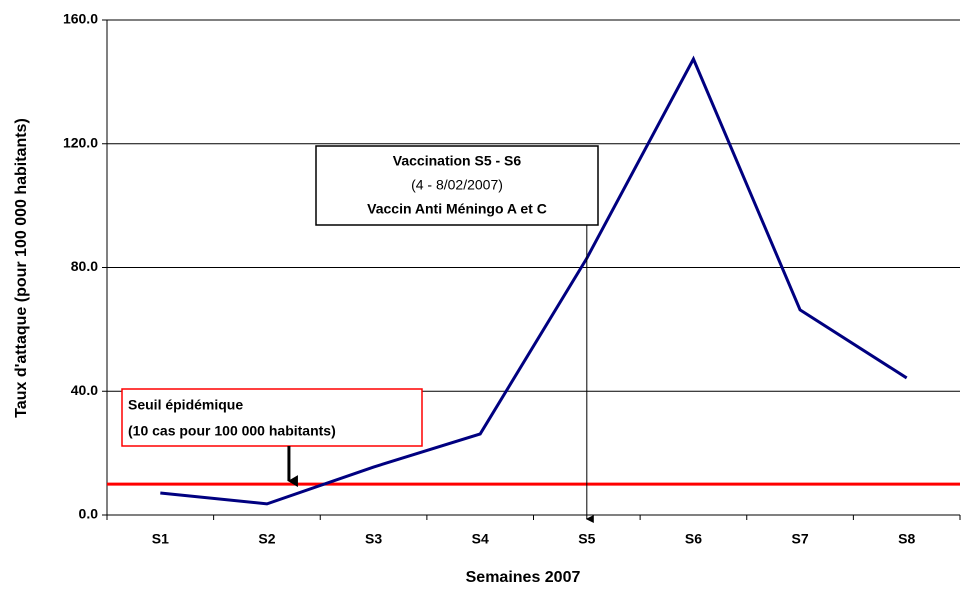  Describe the element at coordinates (266, 539) in the screenshot. I see `x-tick-label: S2` at that location.